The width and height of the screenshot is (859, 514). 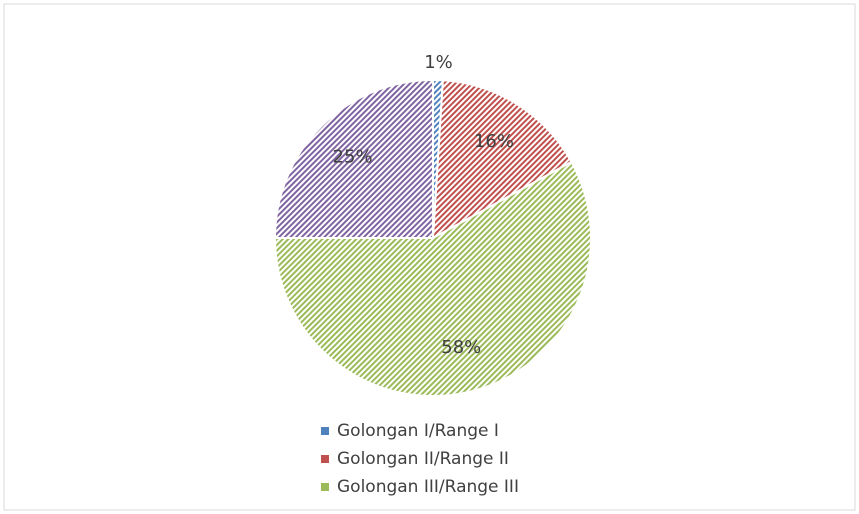 I want to click on data-label: 58%, so click(x=461, y=347).